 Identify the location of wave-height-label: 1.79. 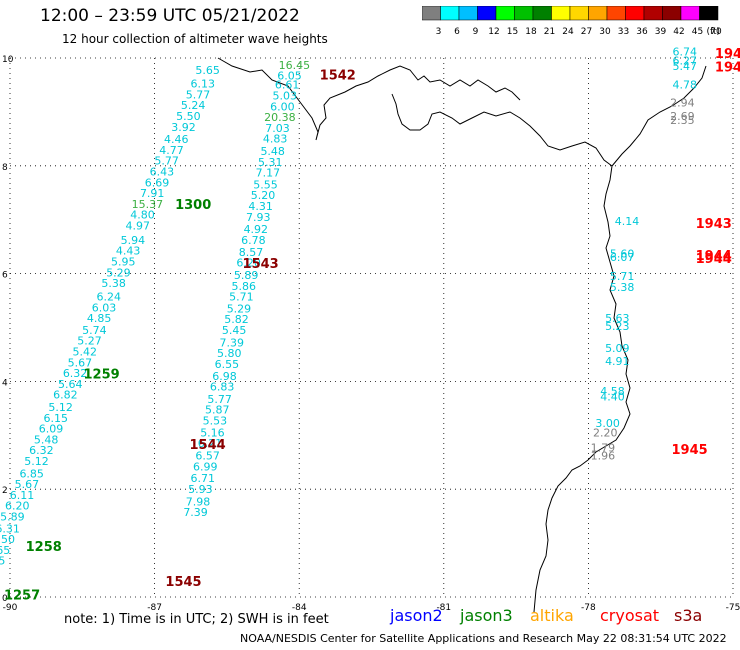
(603, 447).